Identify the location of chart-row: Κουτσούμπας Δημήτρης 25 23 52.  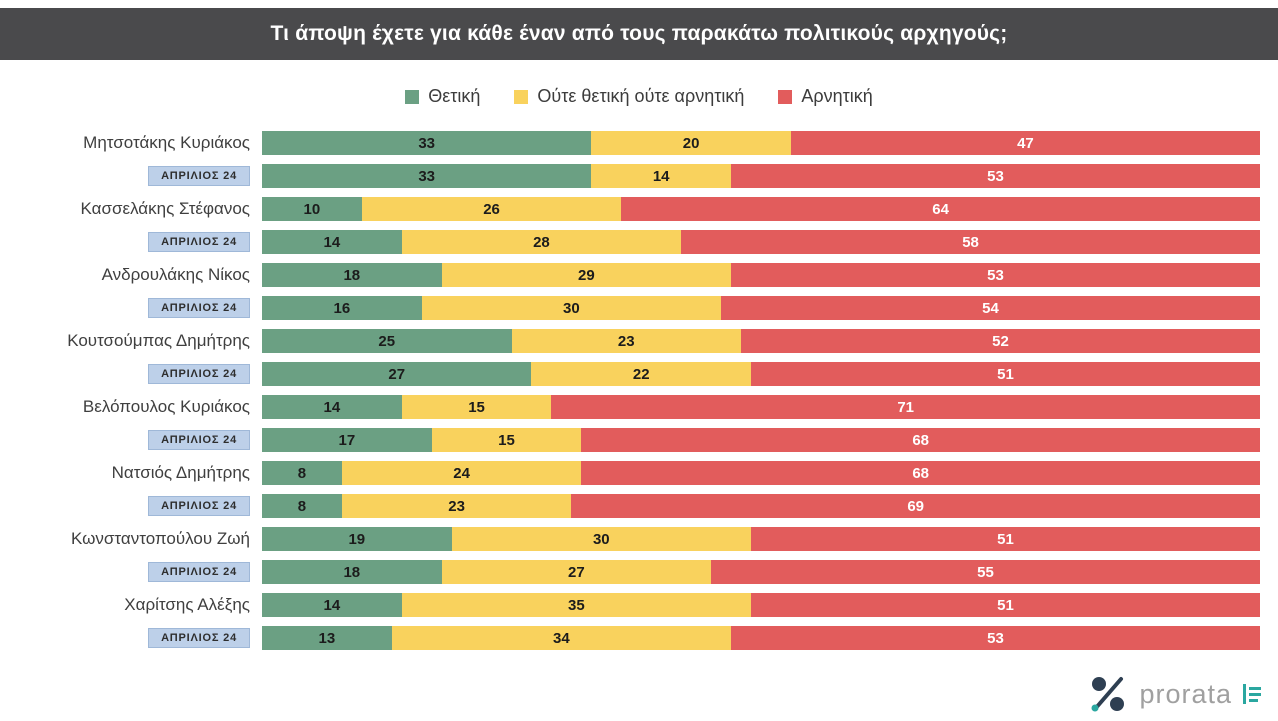
(636, 341).